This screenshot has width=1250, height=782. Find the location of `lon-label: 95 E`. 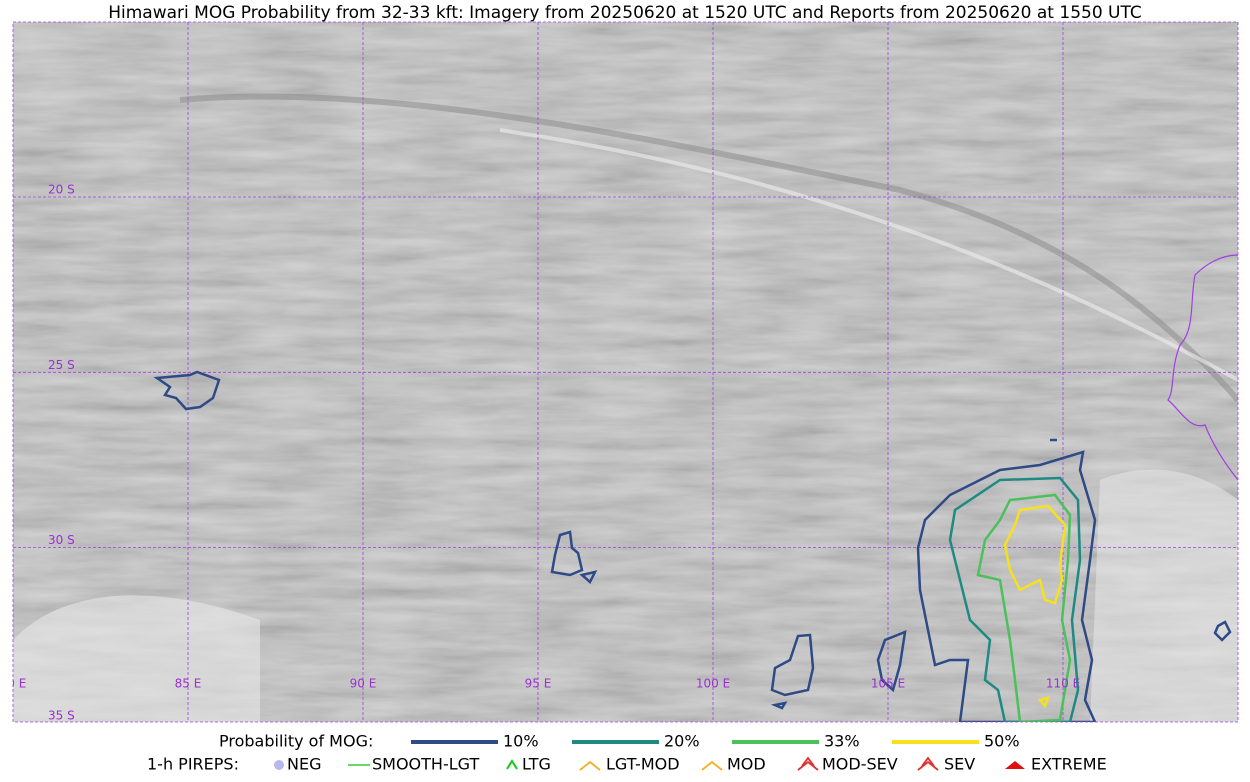

lon-label: 95 E is located at coordinates (538, 684).